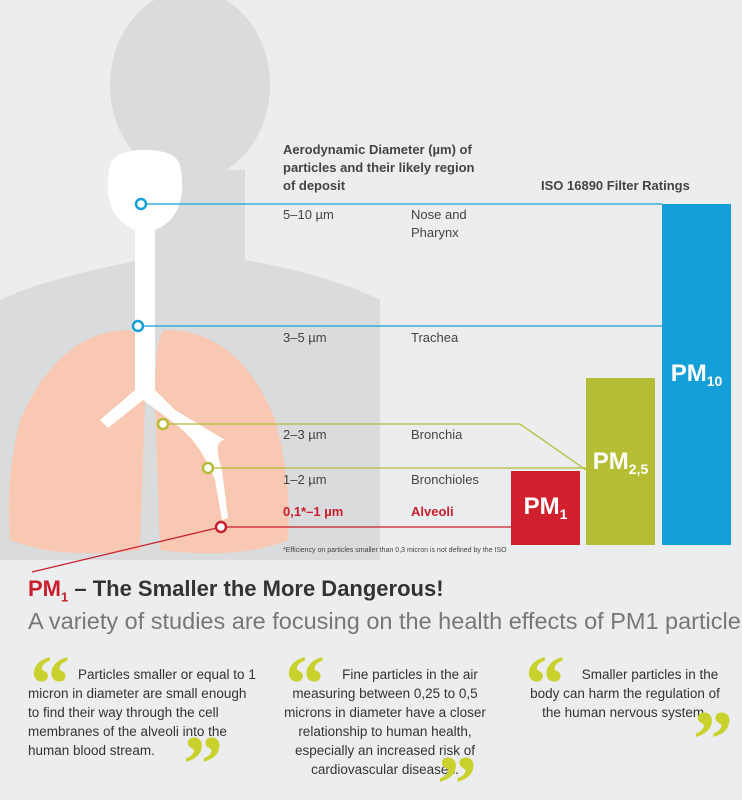  I want to click on region: Nose and Pharynx, so click(439, 223).